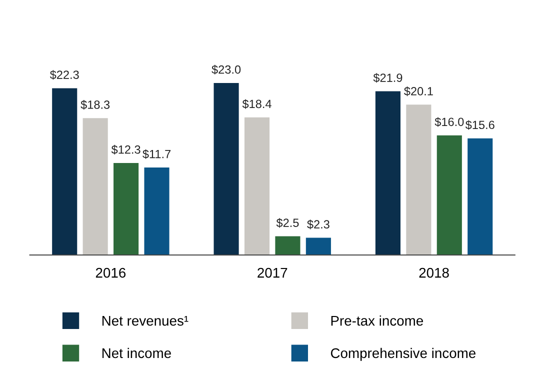 Image resolution: width=533 pixels, height=386 pixels. Describe the element at coordinates (273, 273) in the screenshot. I see `x-tick-label: 2017` at that location.